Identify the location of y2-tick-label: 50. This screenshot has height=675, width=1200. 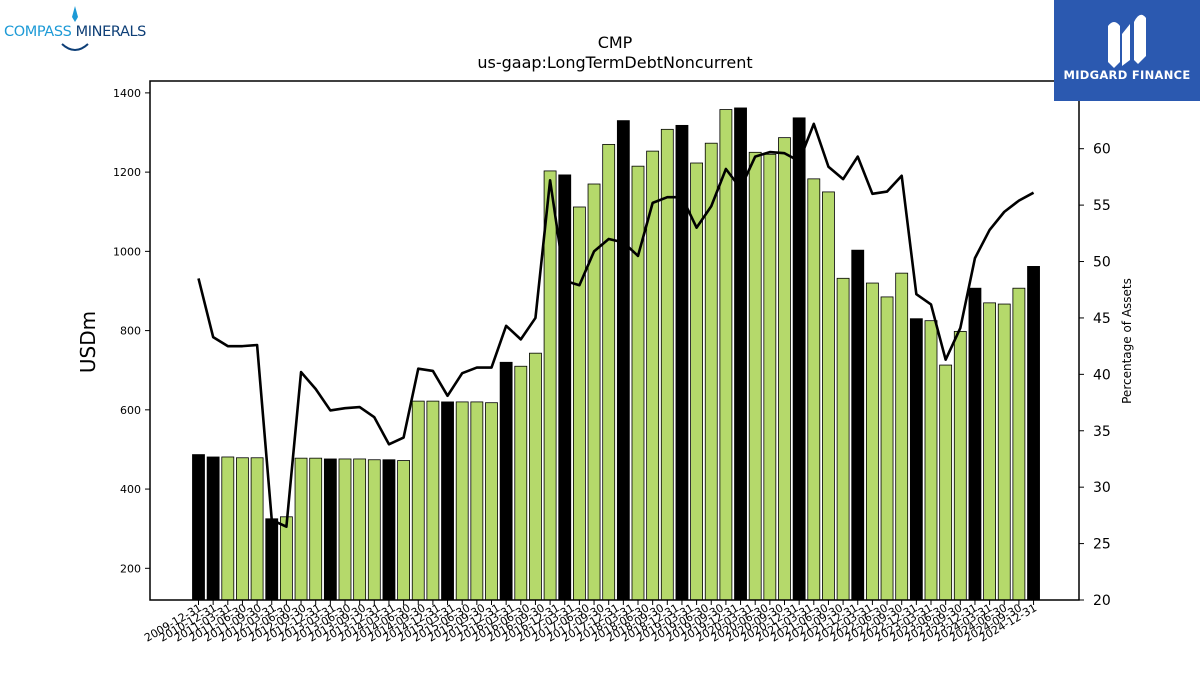
(1102, 263).